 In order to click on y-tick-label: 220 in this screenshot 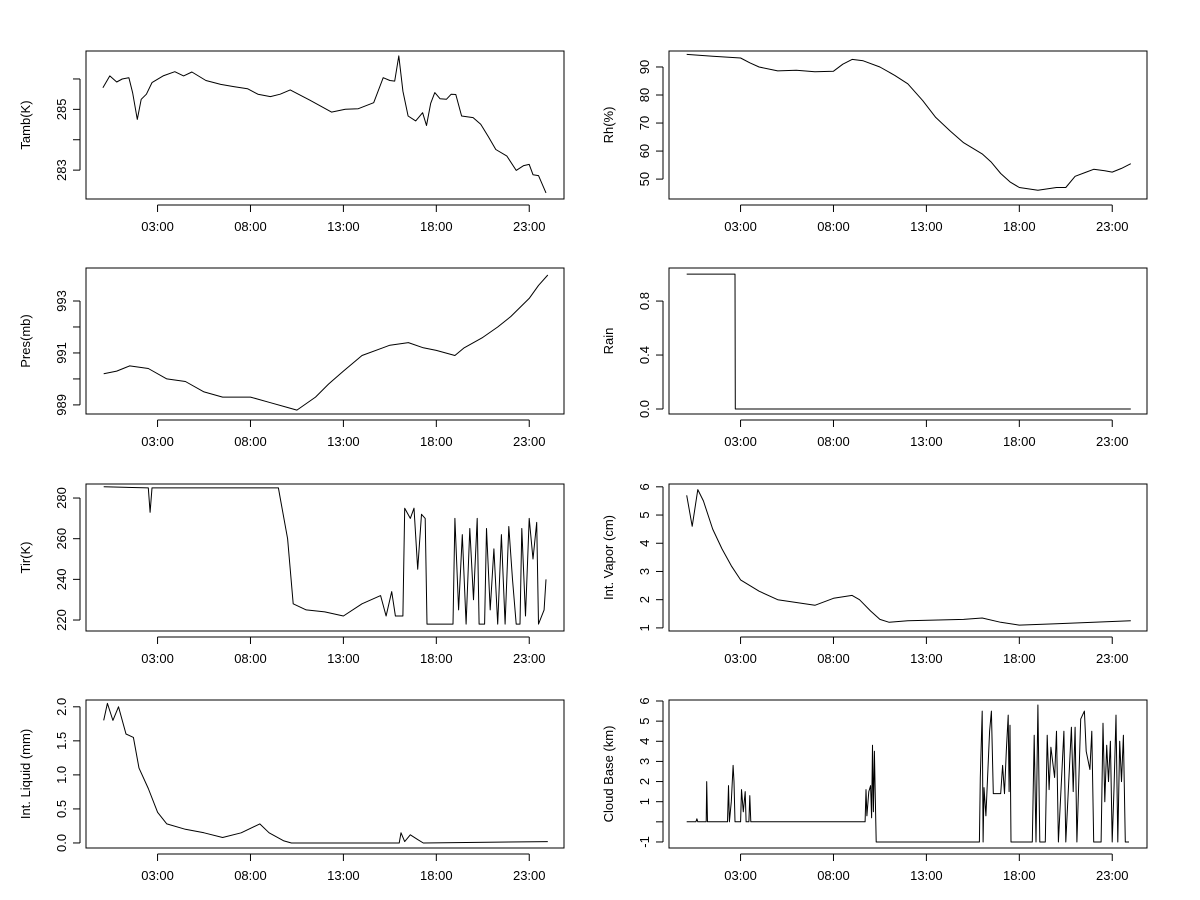, I will do `click(61, 620)`.